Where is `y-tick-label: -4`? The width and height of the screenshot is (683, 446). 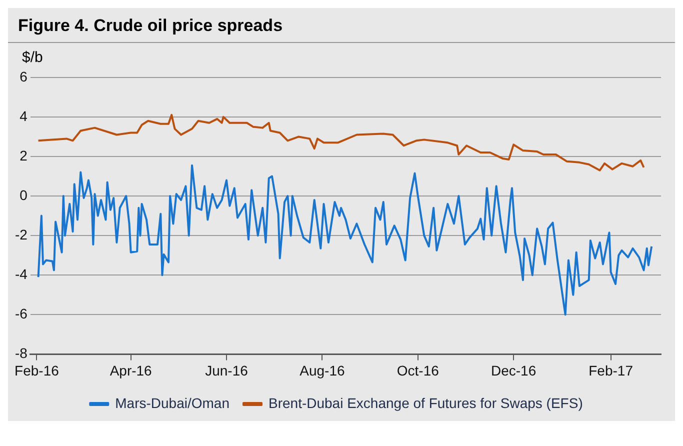
y-tick-label: -4 is located at coordinates (21, 274).